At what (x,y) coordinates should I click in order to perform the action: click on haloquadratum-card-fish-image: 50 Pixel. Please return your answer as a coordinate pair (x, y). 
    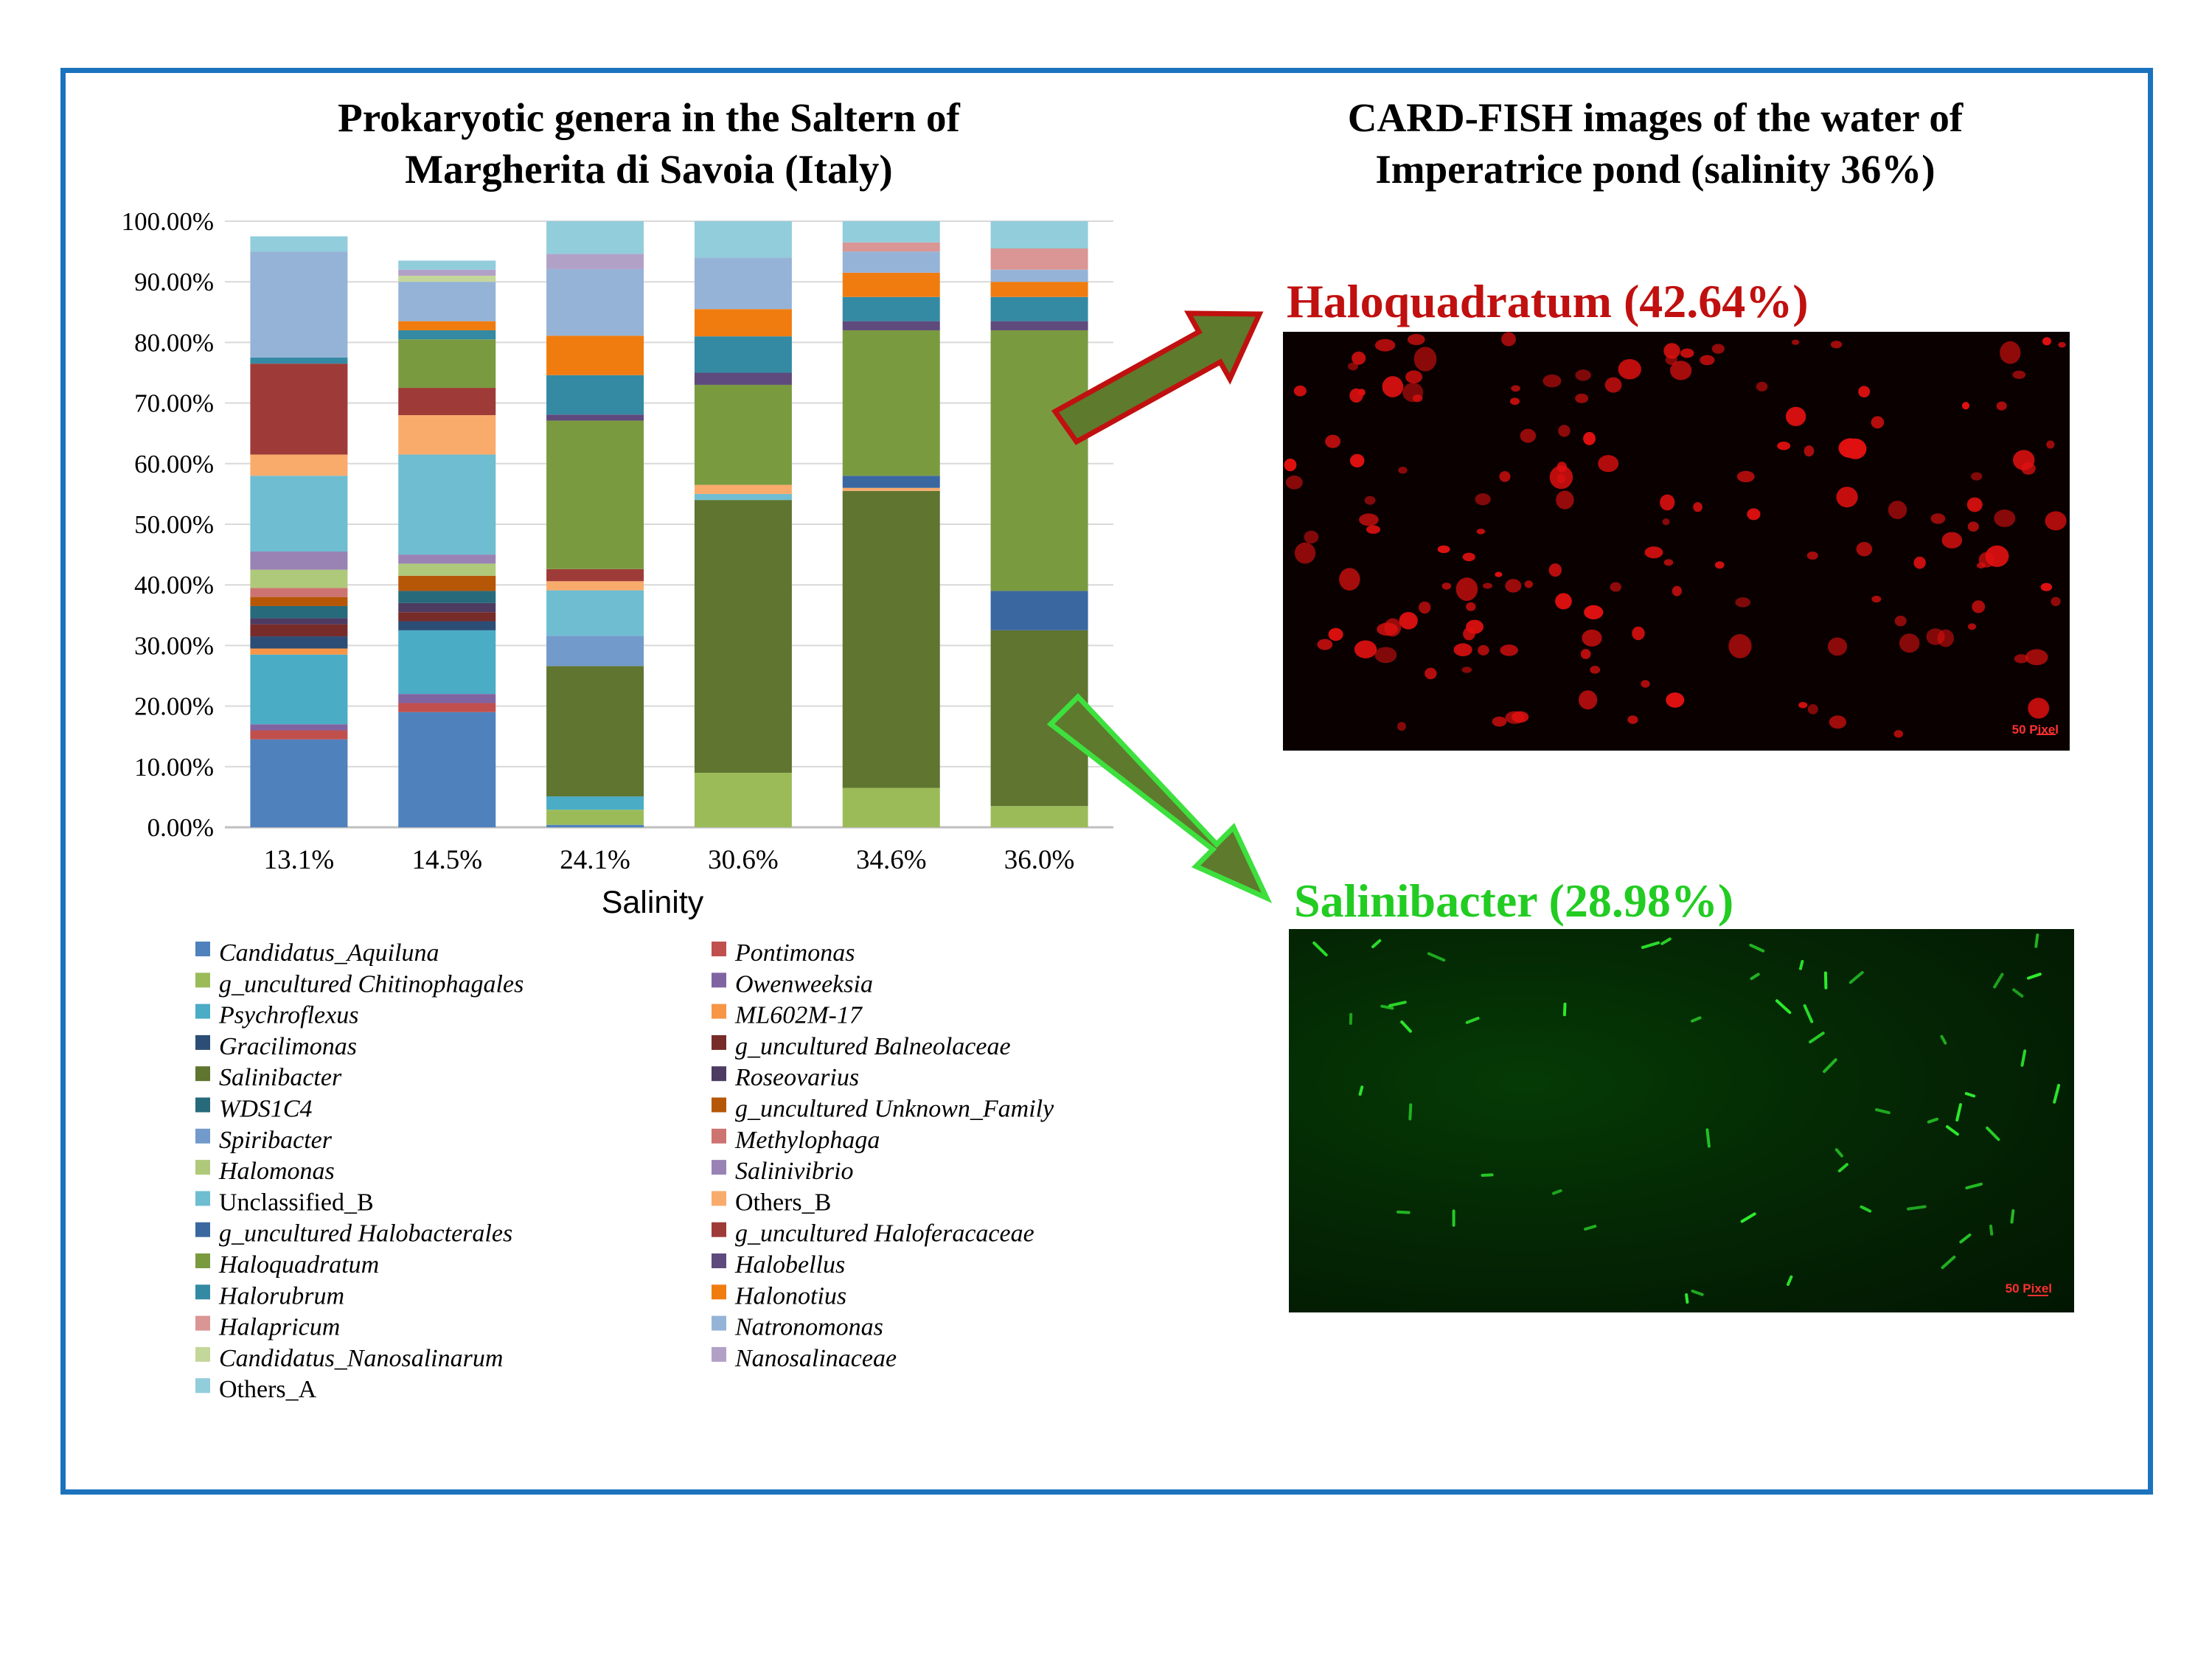
    Looking at the image, I should click on (1676, 541).